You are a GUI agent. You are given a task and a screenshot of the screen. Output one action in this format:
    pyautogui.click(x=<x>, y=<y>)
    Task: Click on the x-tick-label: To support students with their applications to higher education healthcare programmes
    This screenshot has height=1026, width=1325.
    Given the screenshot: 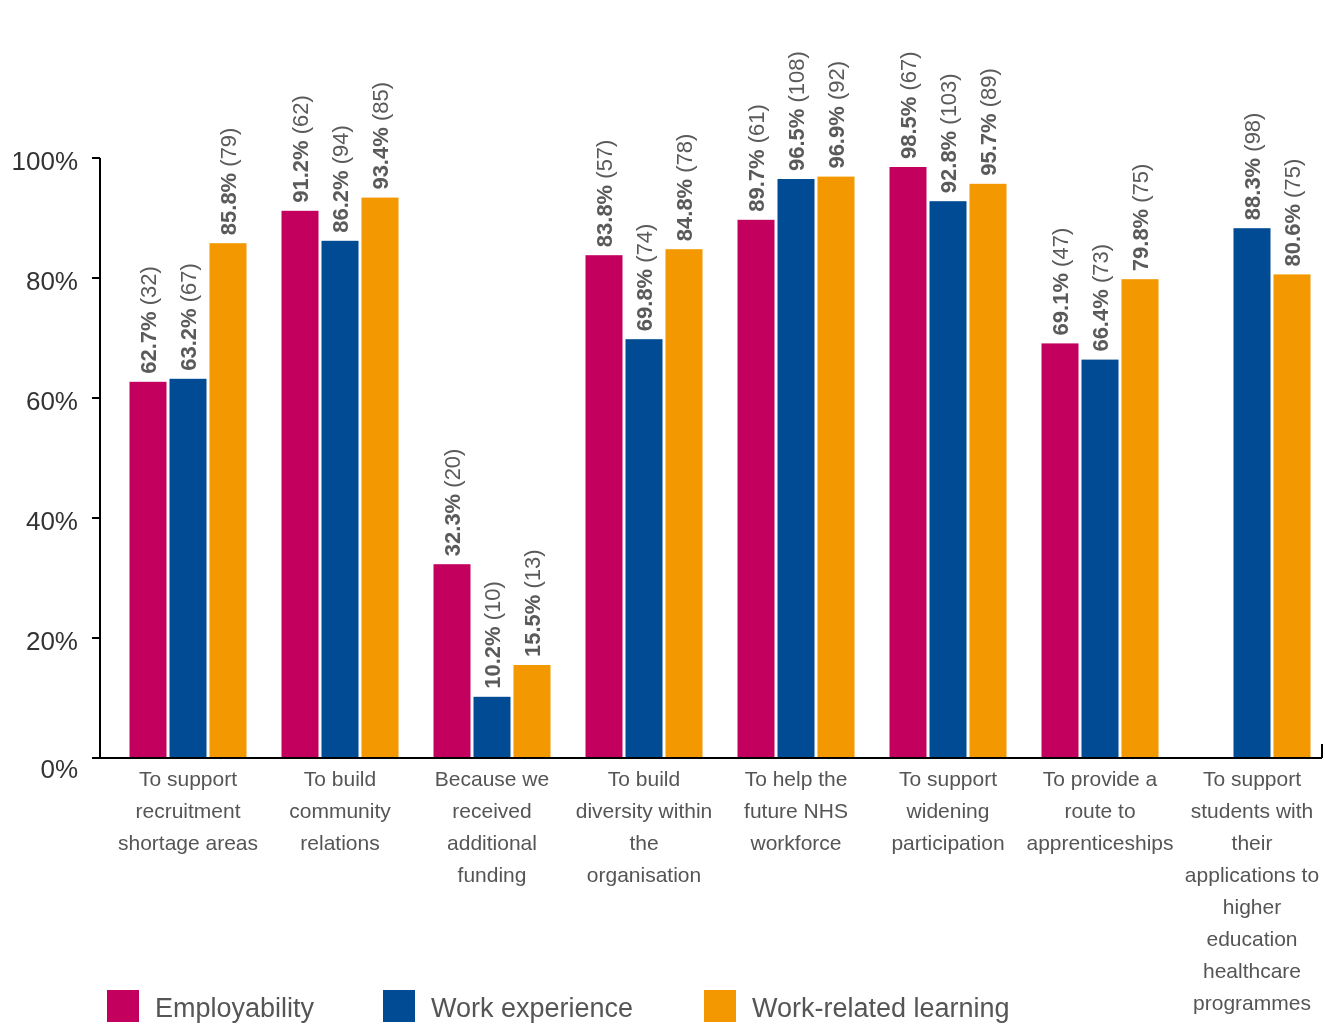 What is the action you would take?
    pyautogui.click(x=1252, y=890)
    